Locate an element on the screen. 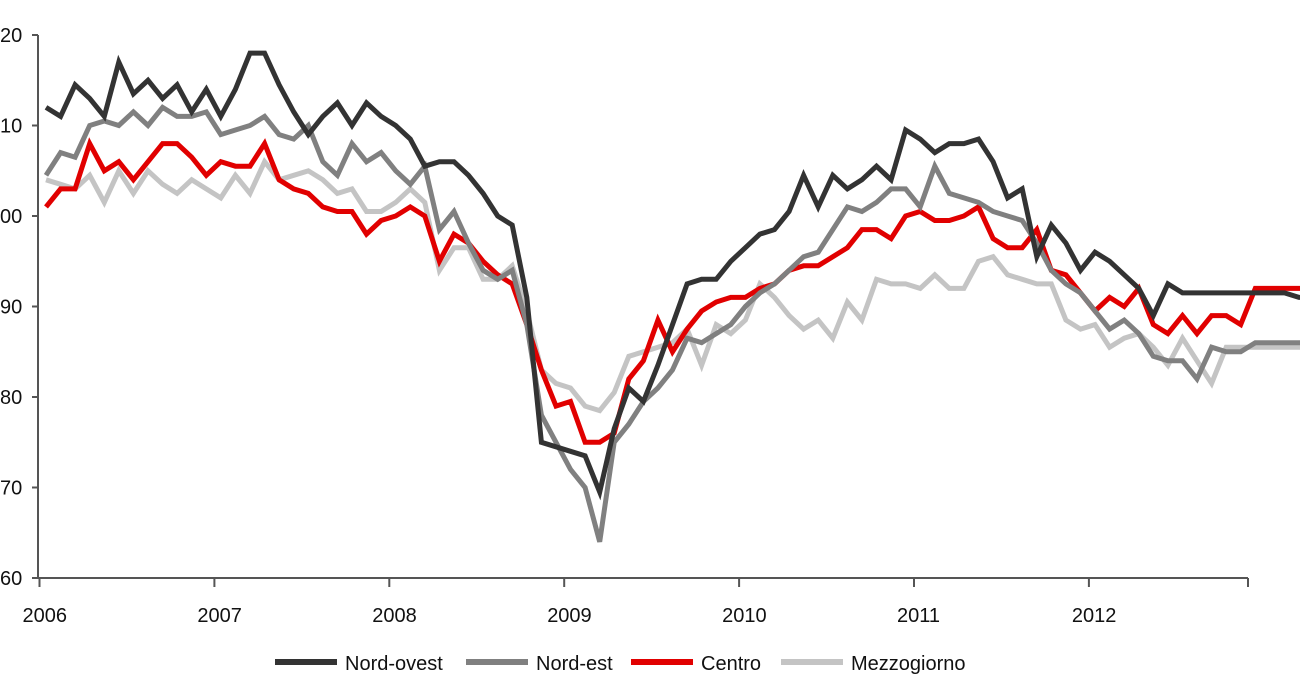 The height and width of the screenshot is (696, 1300). x-tick-label: 2010 is located at coordinates (744, 616).